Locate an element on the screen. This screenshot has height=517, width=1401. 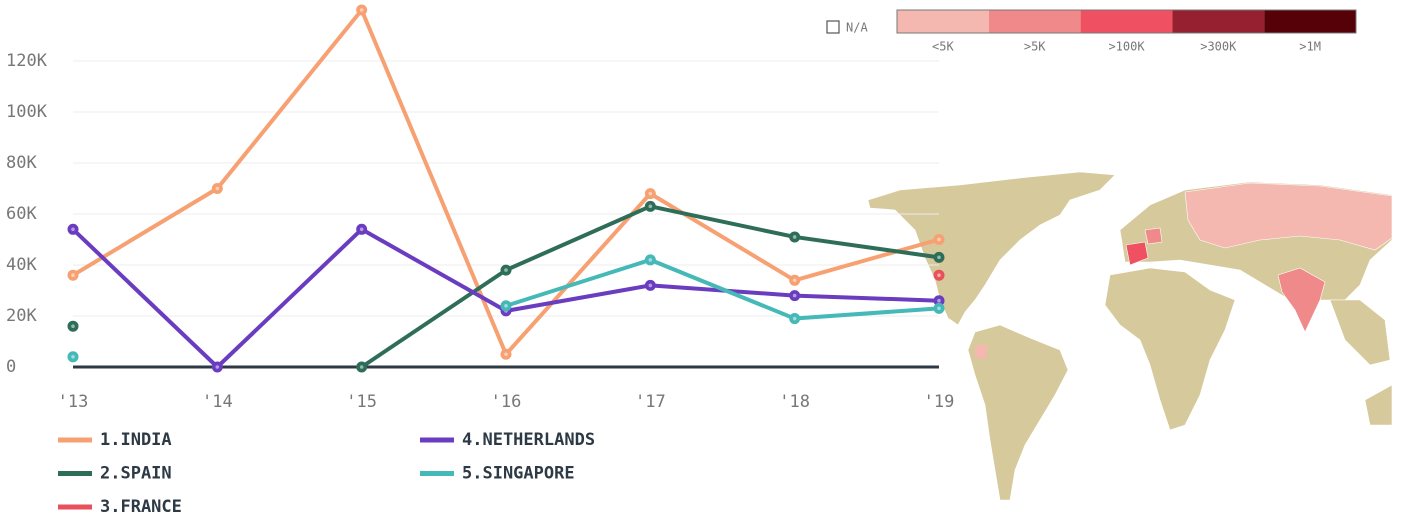
y-tick-label: 60K is located at coordinates (21, 214).